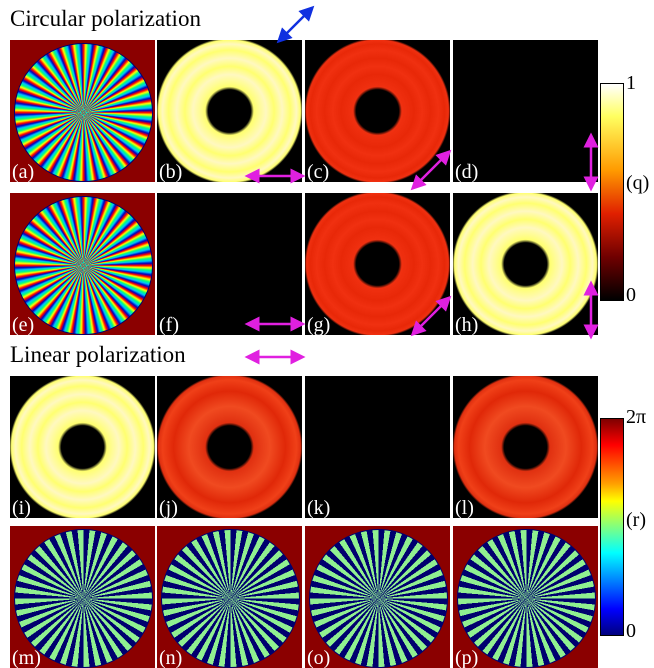 This screenshot has width=654, height=668. Describe the element at coordinates (98, 354) in the screenshot. I see `section-title: Linear polarization` at that location.